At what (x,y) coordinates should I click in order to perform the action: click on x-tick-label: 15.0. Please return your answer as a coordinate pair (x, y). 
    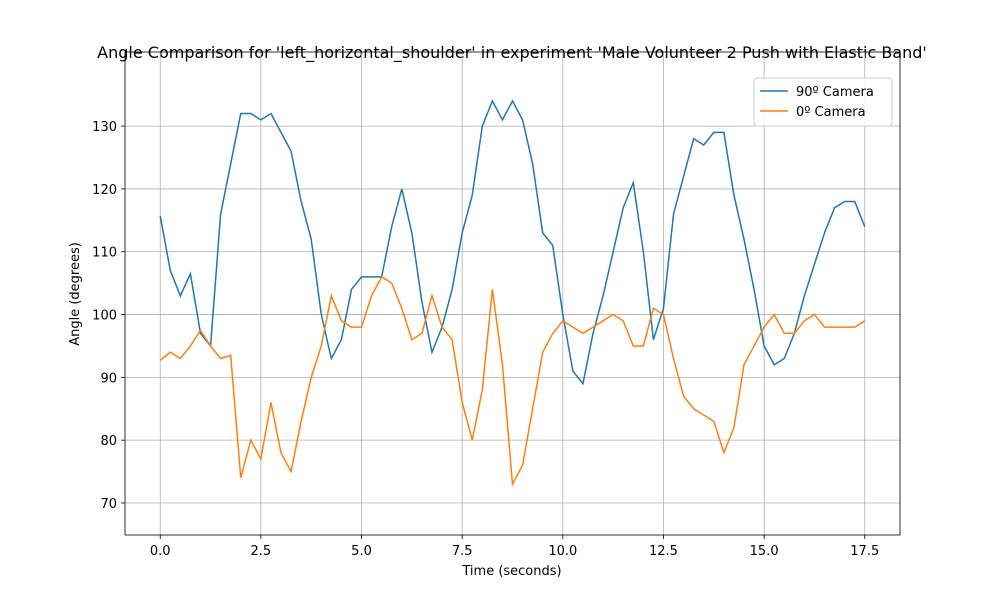
    Looking at the image, I should click on (764, 551).